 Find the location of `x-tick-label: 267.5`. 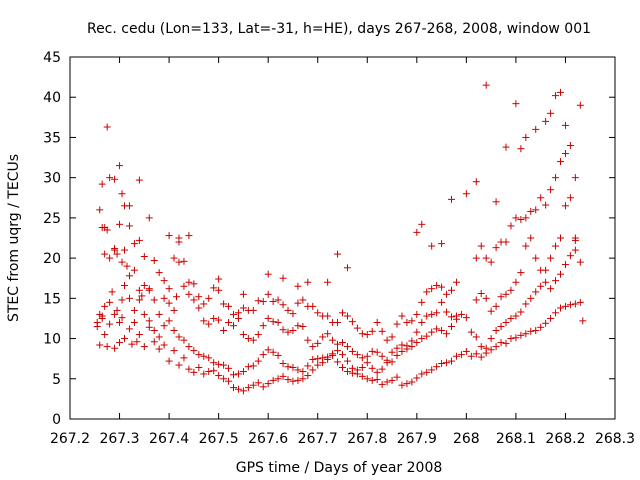

x-tick-label: 267.5 is located at coordinates (219, 439).